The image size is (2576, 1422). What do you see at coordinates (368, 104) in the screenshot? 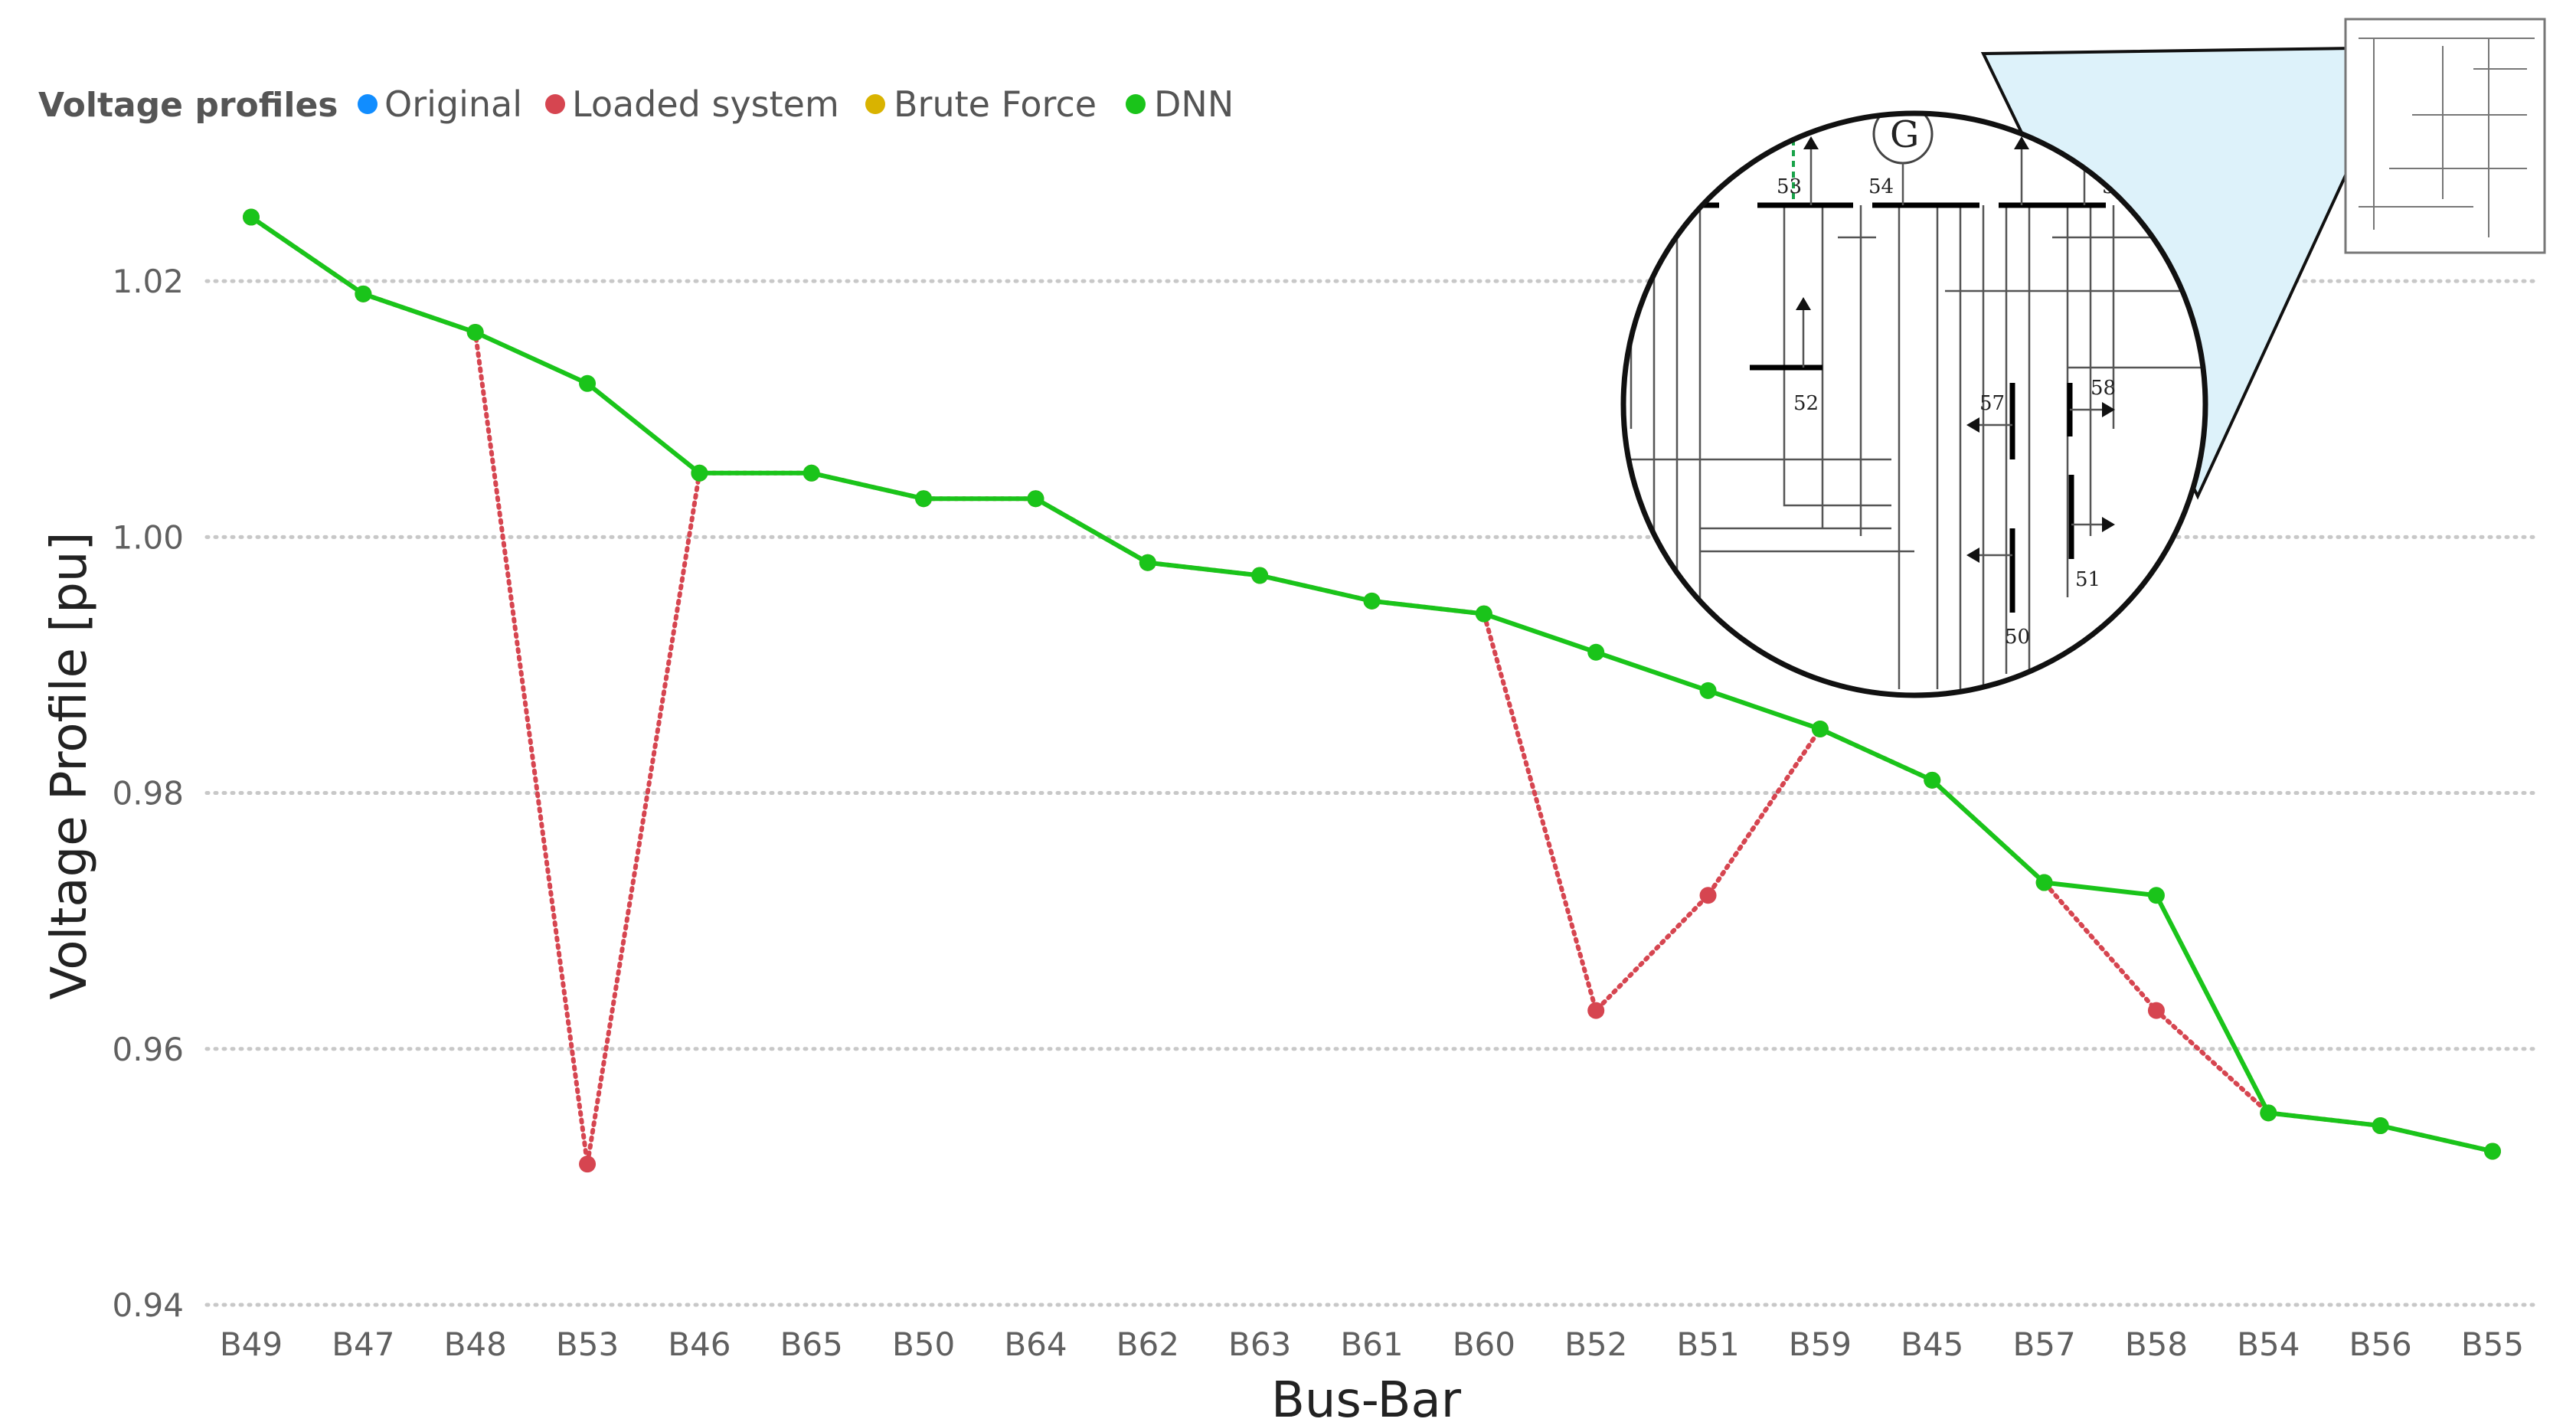
I see `legend-marker-original` at bounding box center [368, 104].